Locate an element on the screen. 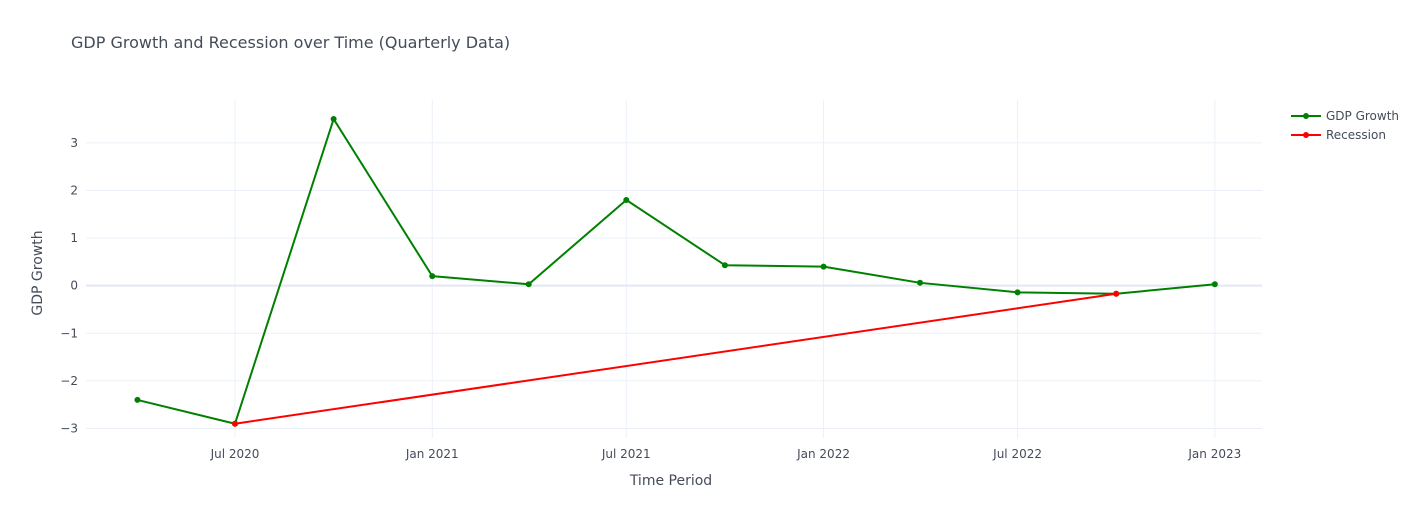  y-tick-label: 3 is located at coordinates (74, 143).